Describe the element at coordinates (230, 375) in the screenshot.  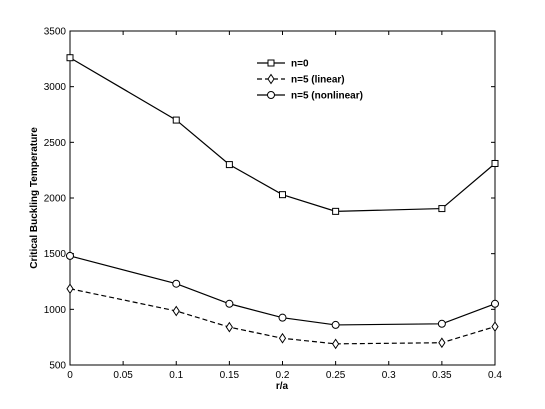
I see `x-tick-label: 0.15` at that location.